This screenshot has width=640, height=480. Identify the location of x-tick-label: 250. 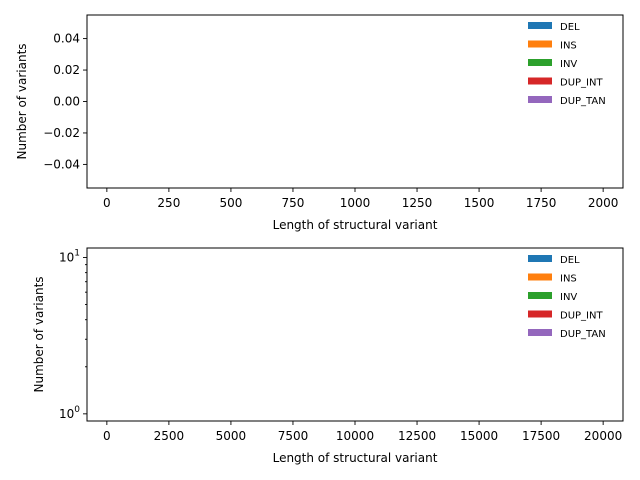
(168, 203).